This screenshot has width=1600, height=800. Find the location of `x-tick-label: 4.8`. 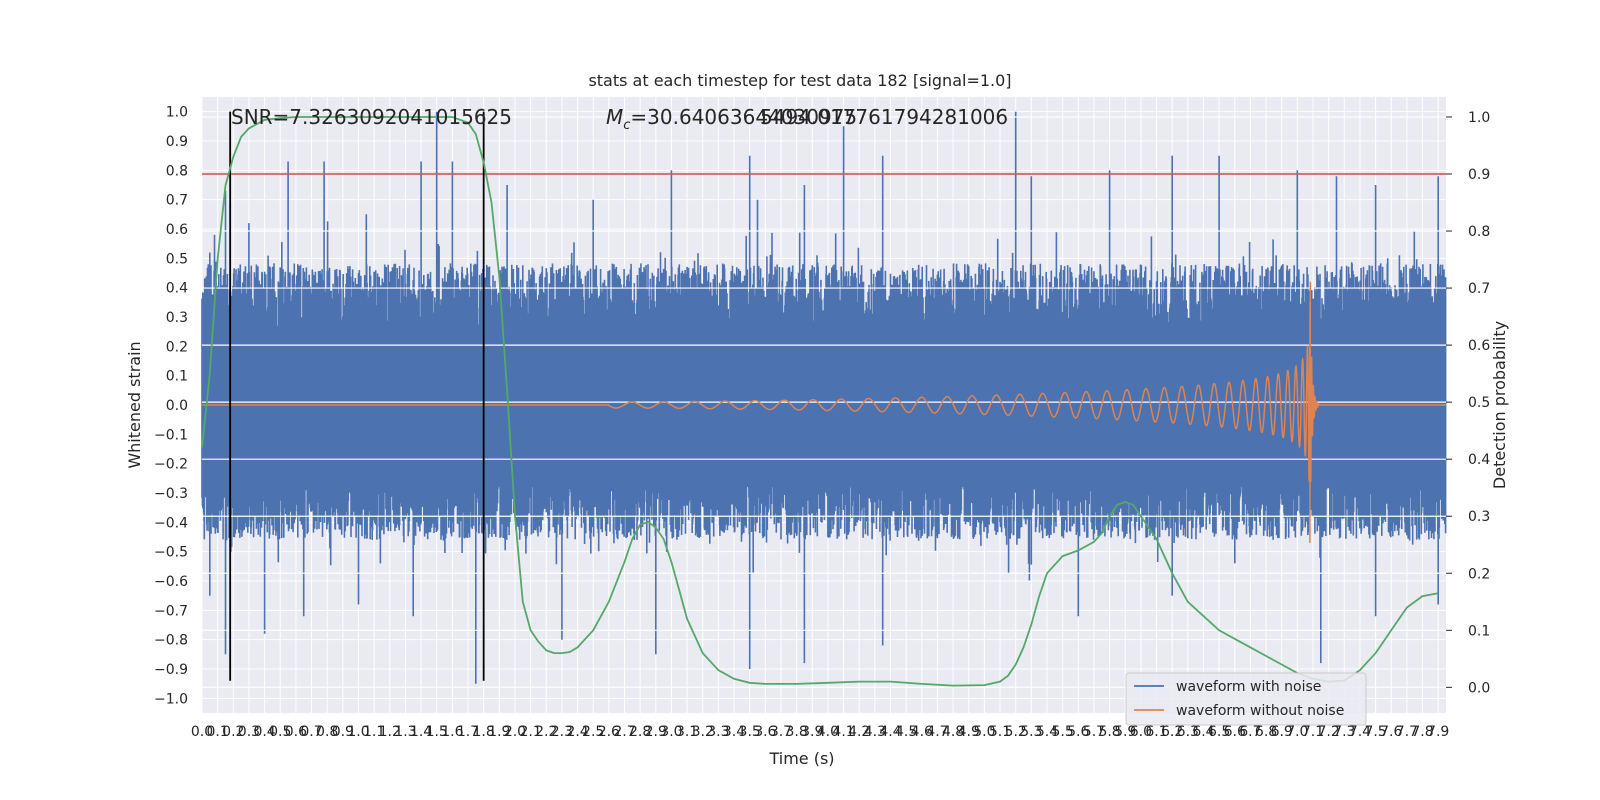

x-tick-label: 4.8 is located at coordinates (953, 732).